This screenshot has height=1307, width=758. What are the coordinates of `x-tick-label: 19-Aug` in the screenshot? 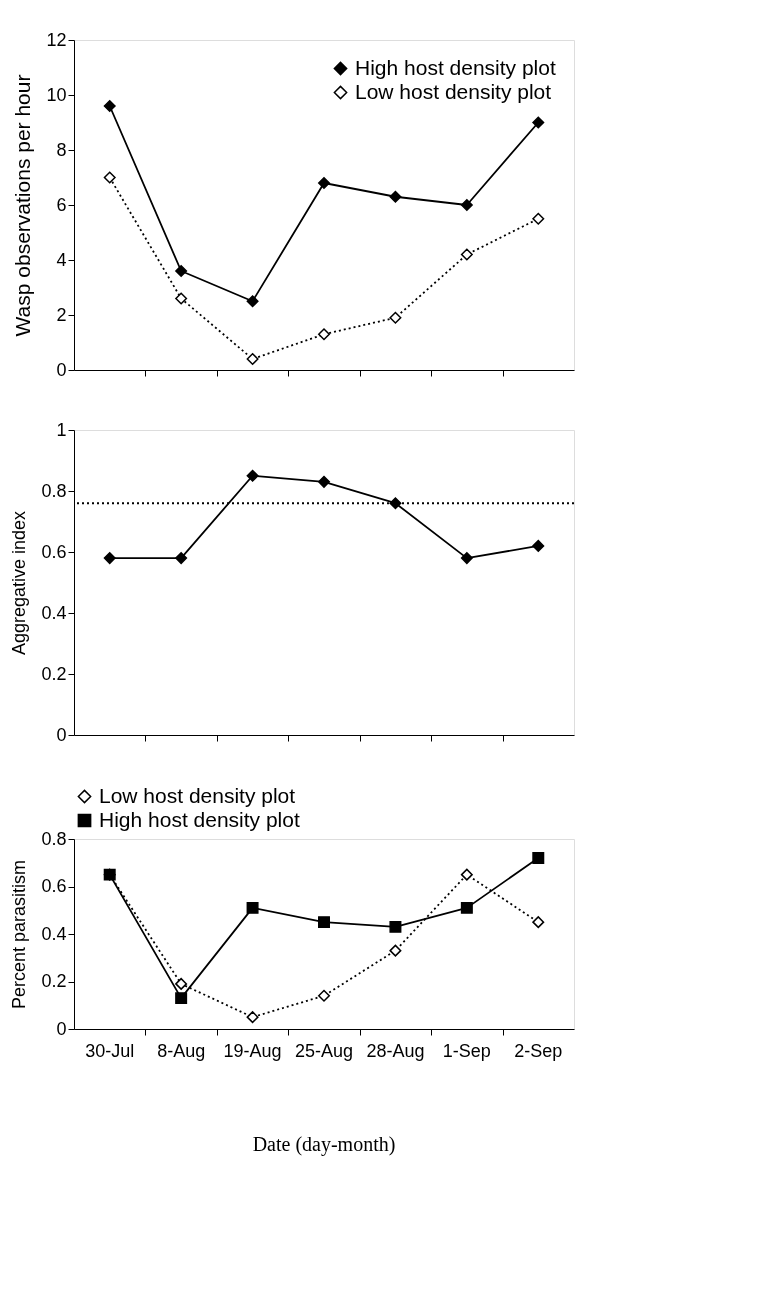 It's located at (252, 1051).